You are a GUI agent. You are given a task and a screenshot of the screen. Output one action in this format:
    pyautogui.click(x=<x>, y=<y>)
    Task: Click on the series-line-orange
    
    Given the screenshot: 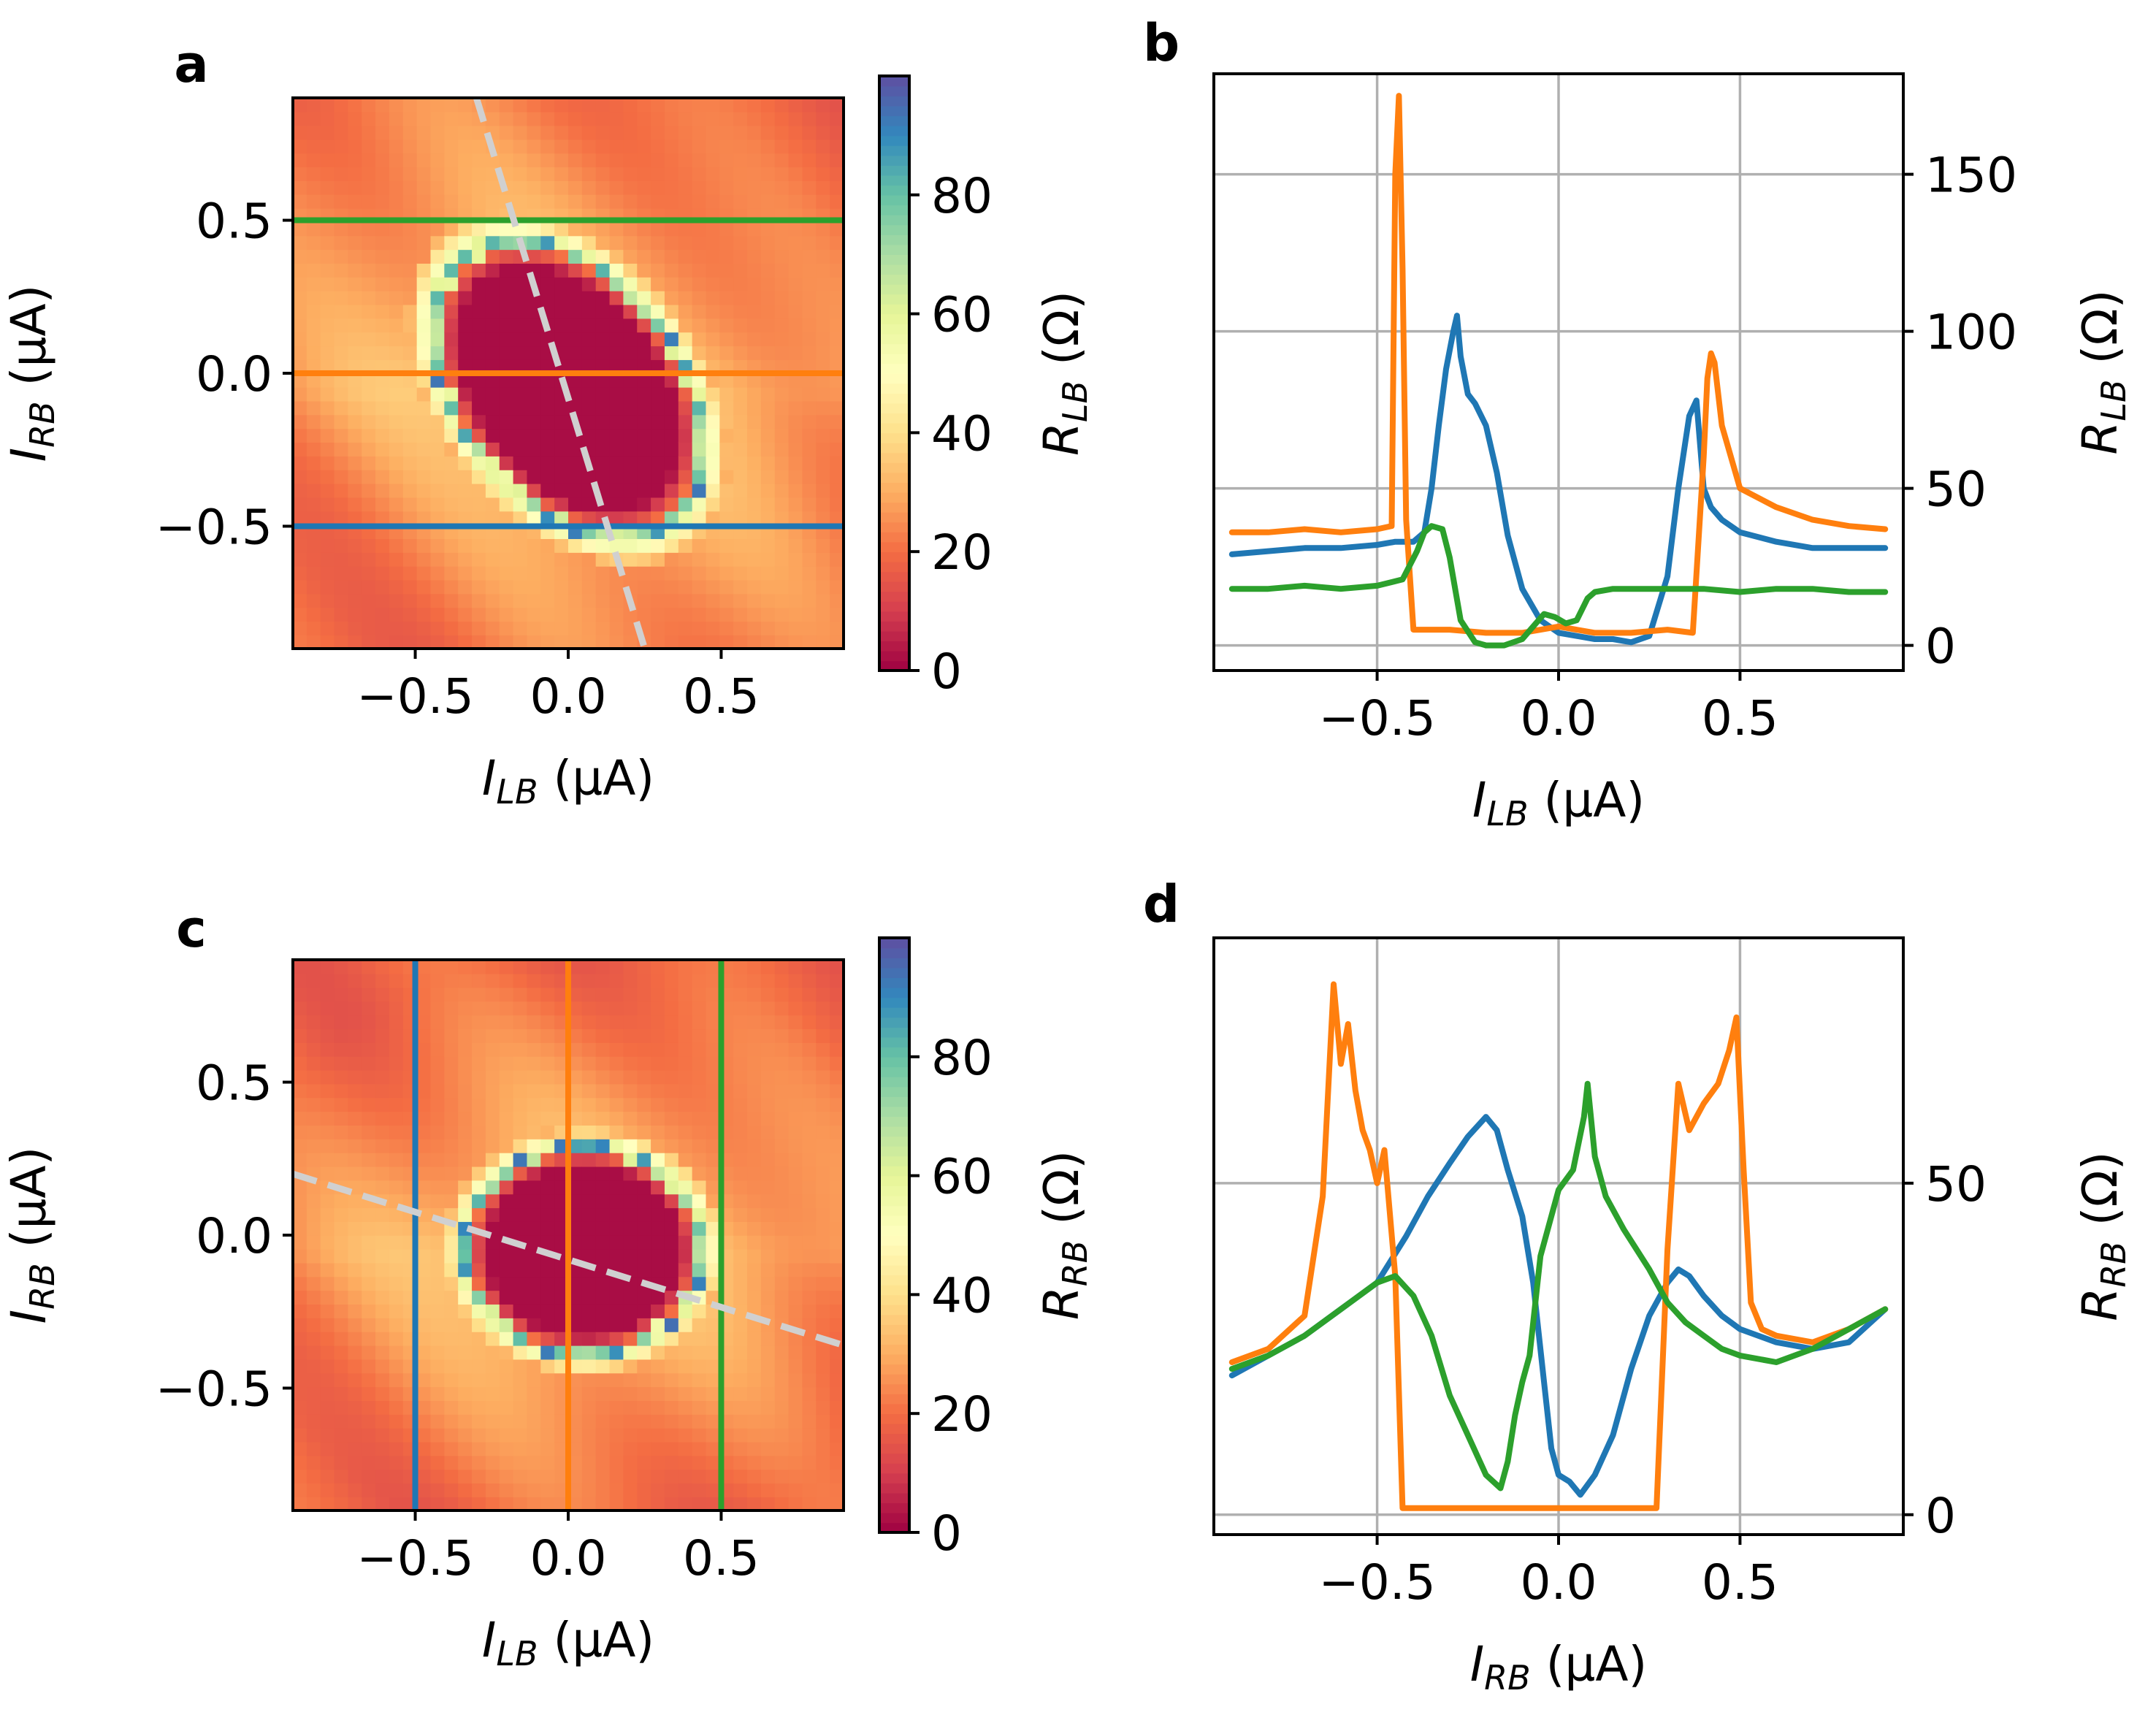 What is the action you would take?
    pyautogui.click(x=1558, y=364)
    